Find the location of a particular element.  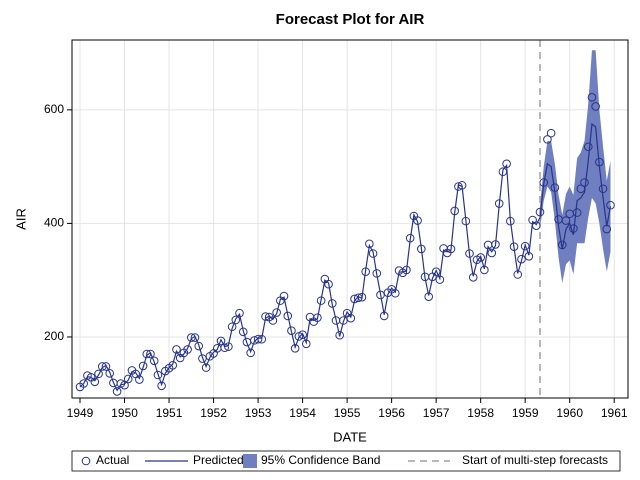

x-tick-label: 1961 is located at coordinates (614, 413).